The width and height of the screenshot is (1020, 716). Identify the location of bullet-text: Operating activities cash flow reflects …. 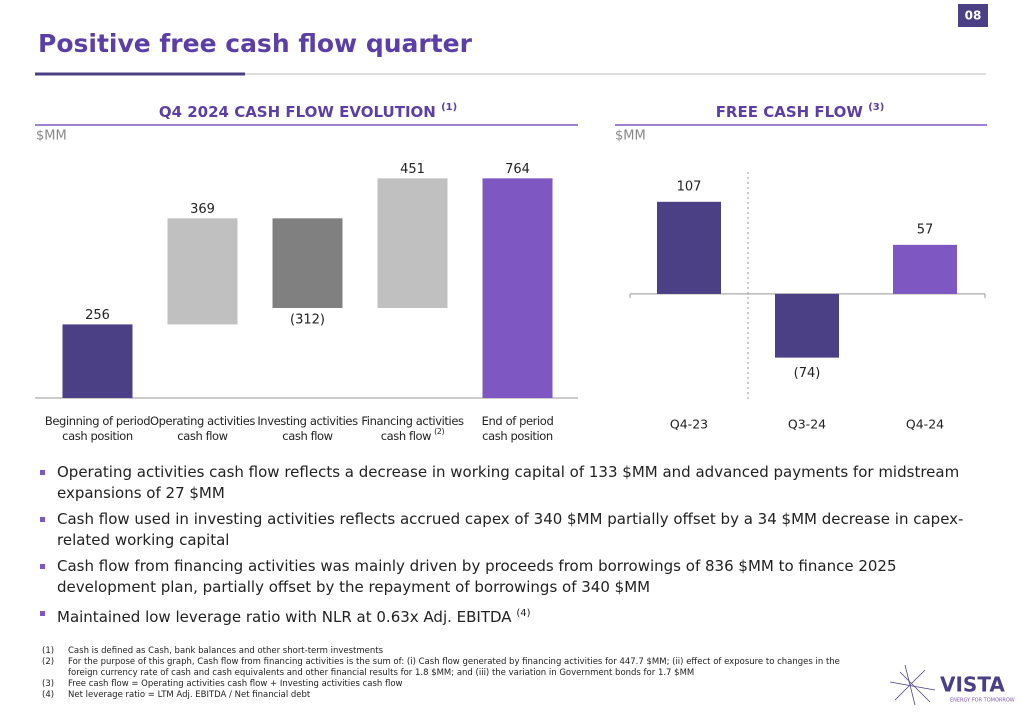
(508, 482).